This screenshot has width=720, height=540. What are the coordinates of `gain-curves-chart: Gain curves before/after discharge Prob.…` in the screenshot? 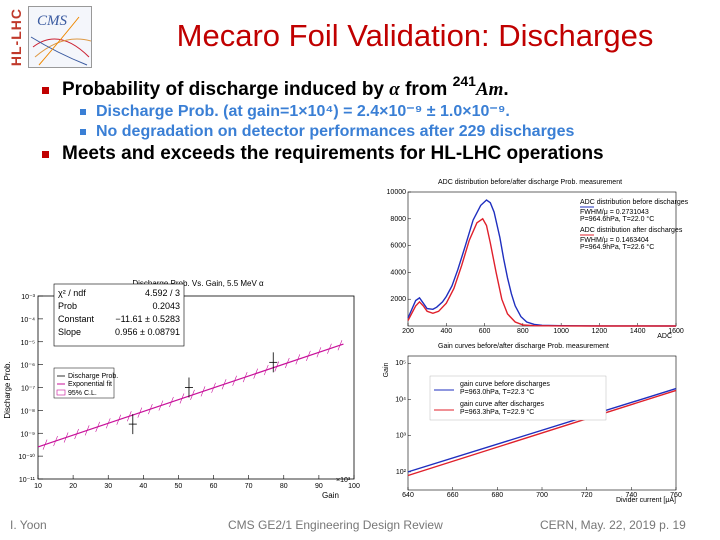 It's located at (532, 423).